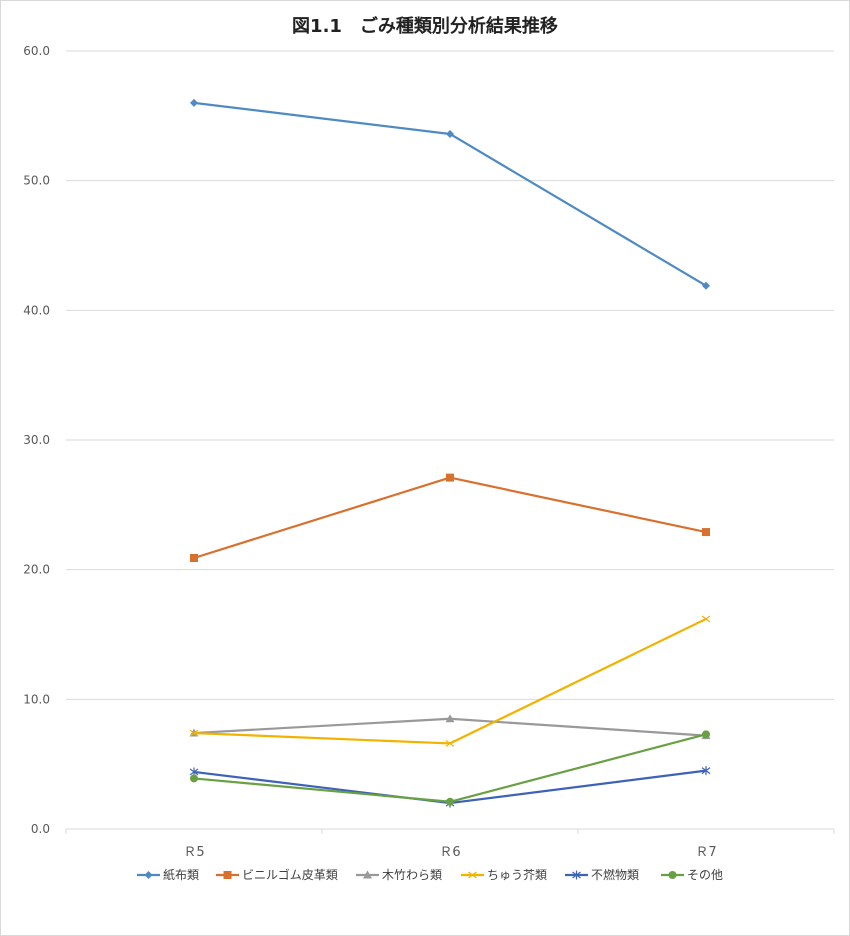 The width and height of the screenshot is (850, 936). What do you see at coordinates (449, 852) in the screenshot?
I see `x-tick-label: Ｒ6` at bounding box center [449, 852].